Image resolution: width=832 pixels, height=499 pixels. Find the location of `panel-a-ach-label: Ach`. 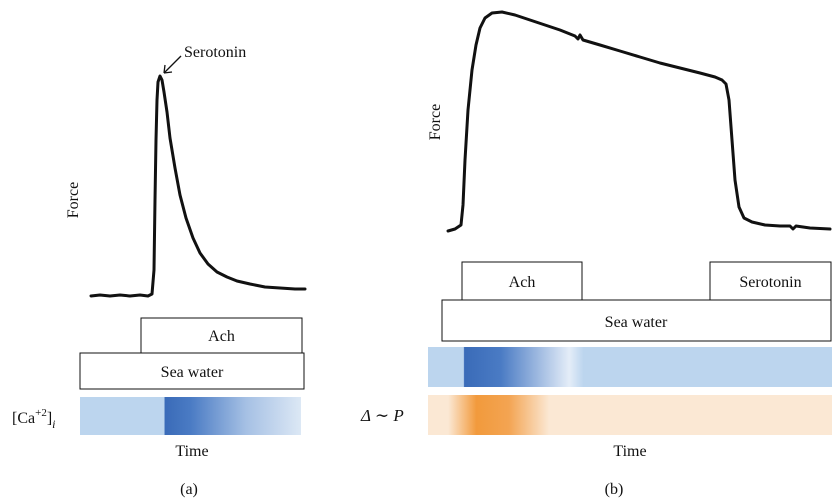

panel-a-ach-label: Ach is located at coordinates (221, 336).